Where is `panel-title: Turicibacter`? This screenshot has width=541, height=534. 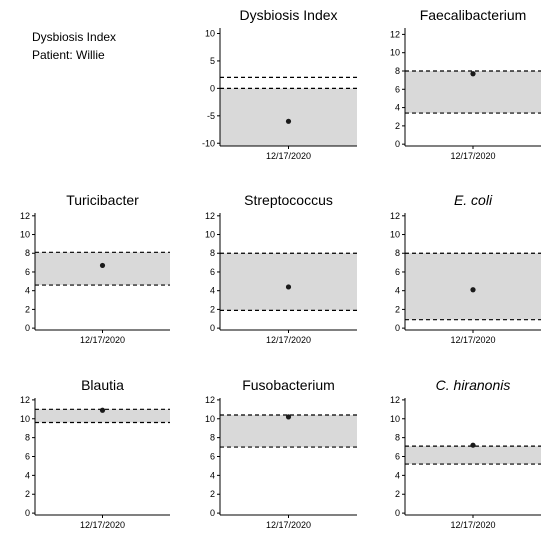 panel-title: Turicibacter is located at coordinates (102, 200).